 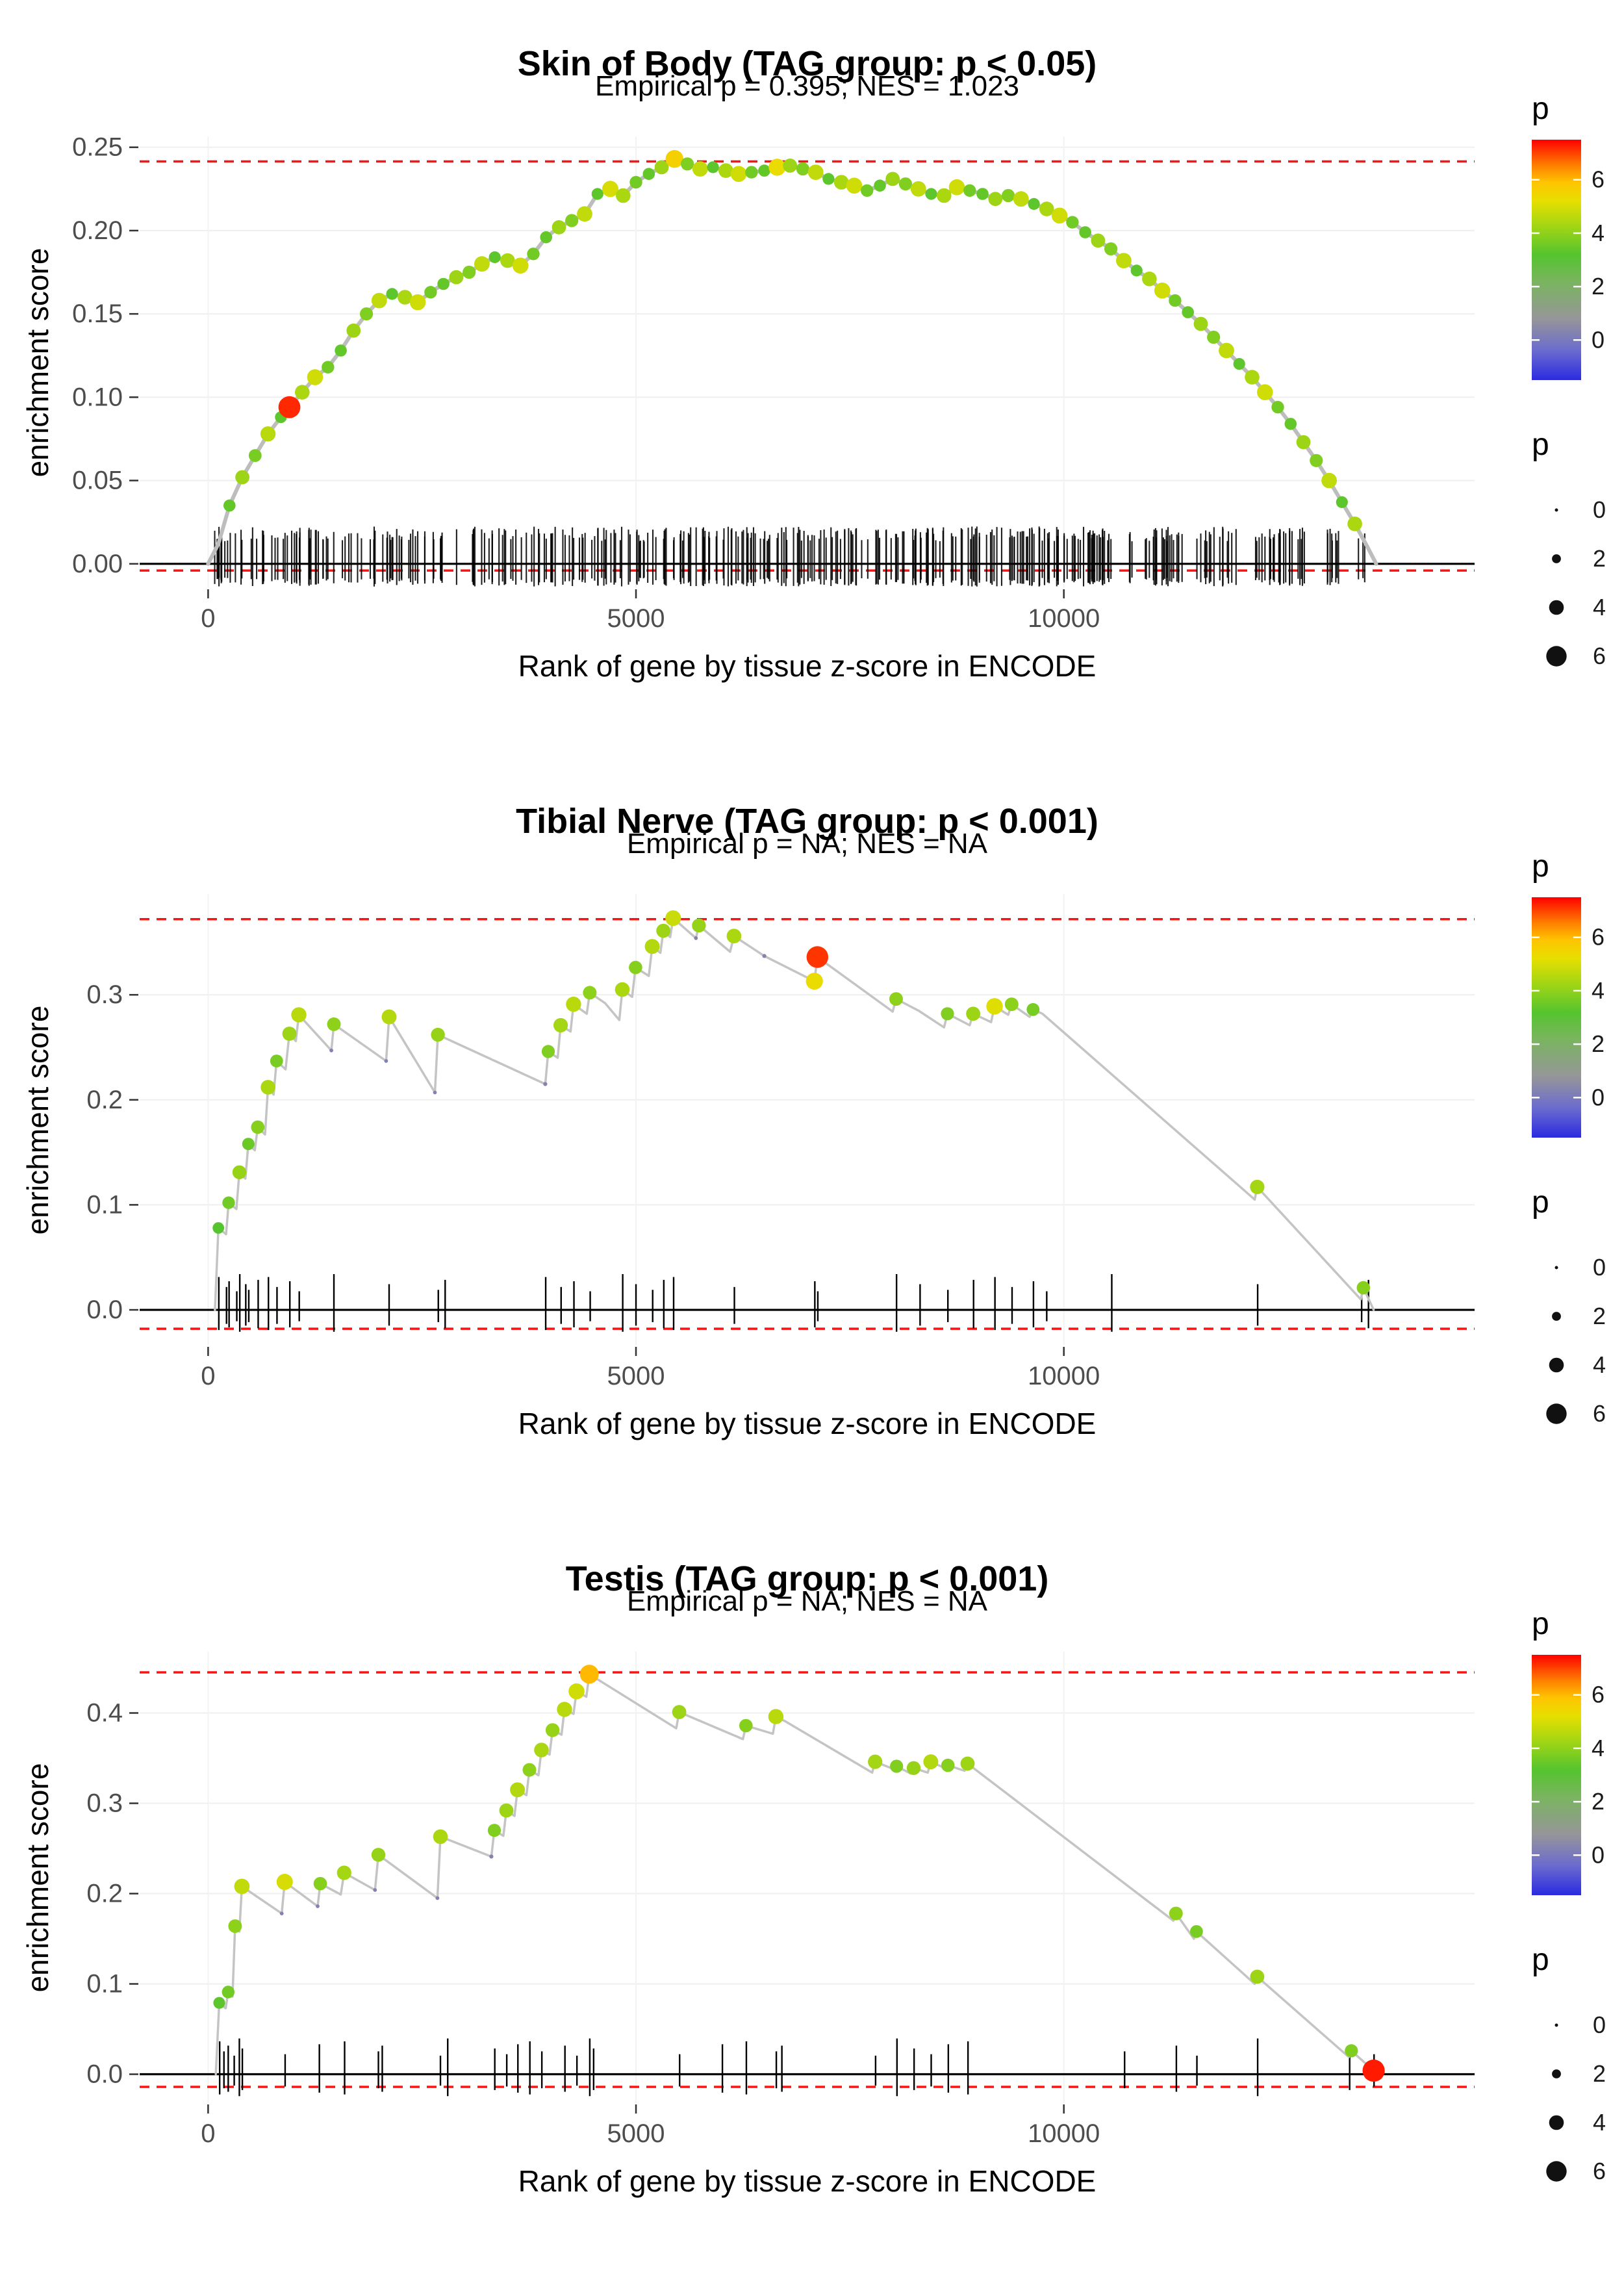 I want to click on chart-subtitle: Empirical p = NA; NES = NA, so click(x=807, y=844).